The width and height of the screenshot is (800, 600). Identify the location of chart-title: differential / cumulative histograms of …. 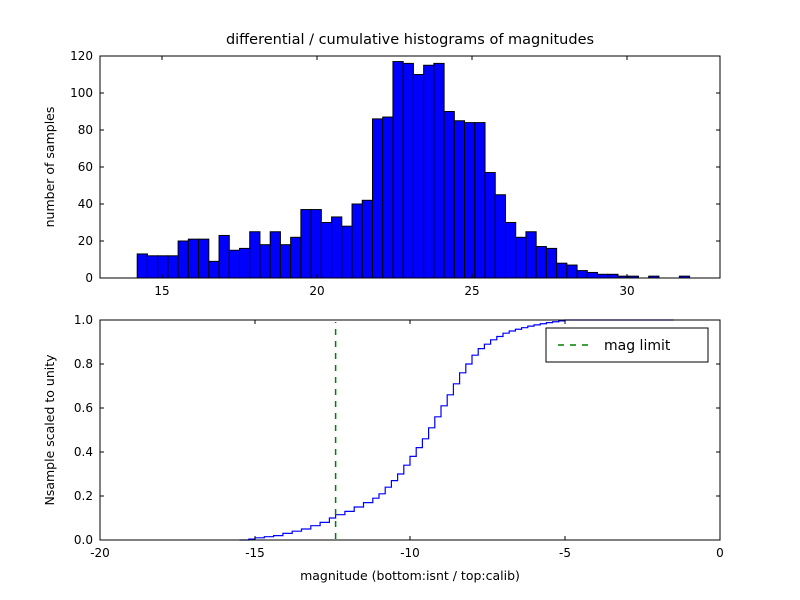
(410, 40).